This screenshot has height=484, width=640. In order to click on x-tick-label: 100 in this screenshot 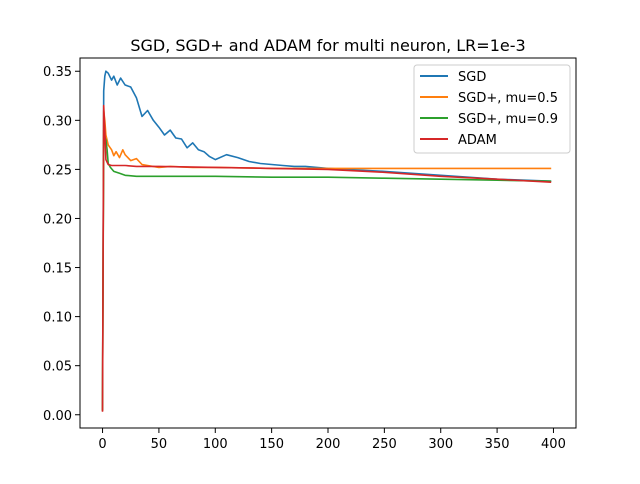, I will do `click(215, 444)`.